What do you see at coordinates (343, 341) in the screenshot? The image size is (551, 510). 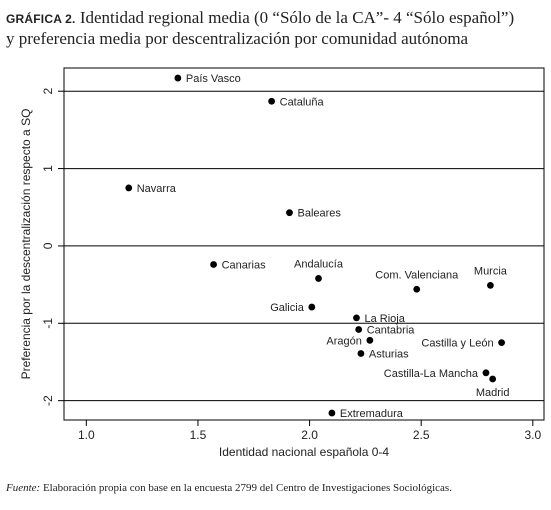 I see `point-label: Aragón` at bounding box center [343, 341].